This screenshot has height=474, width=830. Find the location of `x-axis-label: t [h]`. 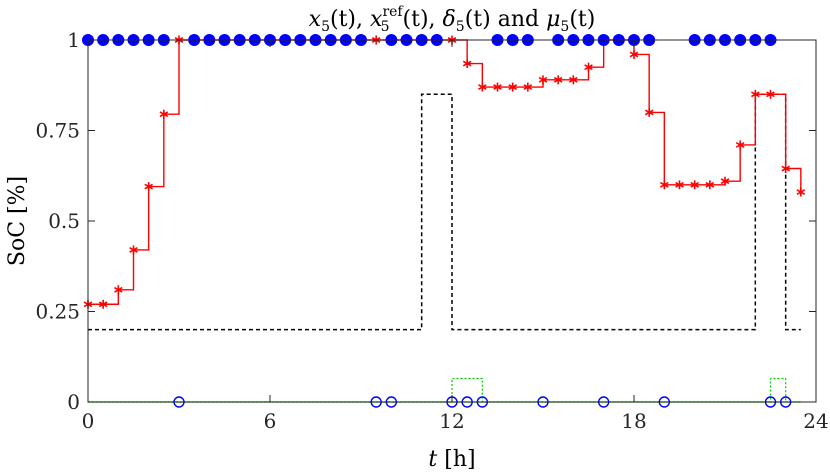

x-axis-label: t [h] is located at coordinates (451, 459).